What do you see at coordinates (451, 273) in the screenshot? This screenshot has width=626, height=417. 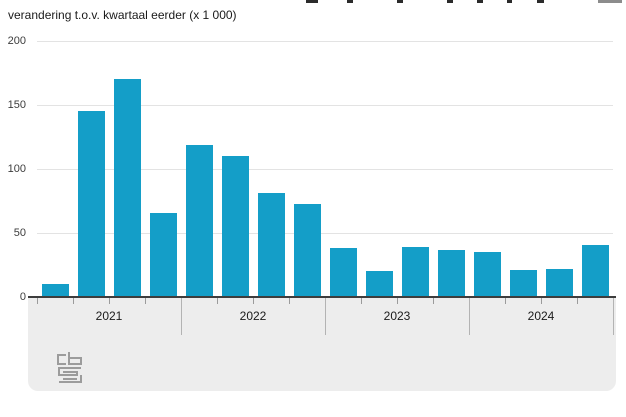 I see `bar-2023-k4` at bounding box center [451, 273].